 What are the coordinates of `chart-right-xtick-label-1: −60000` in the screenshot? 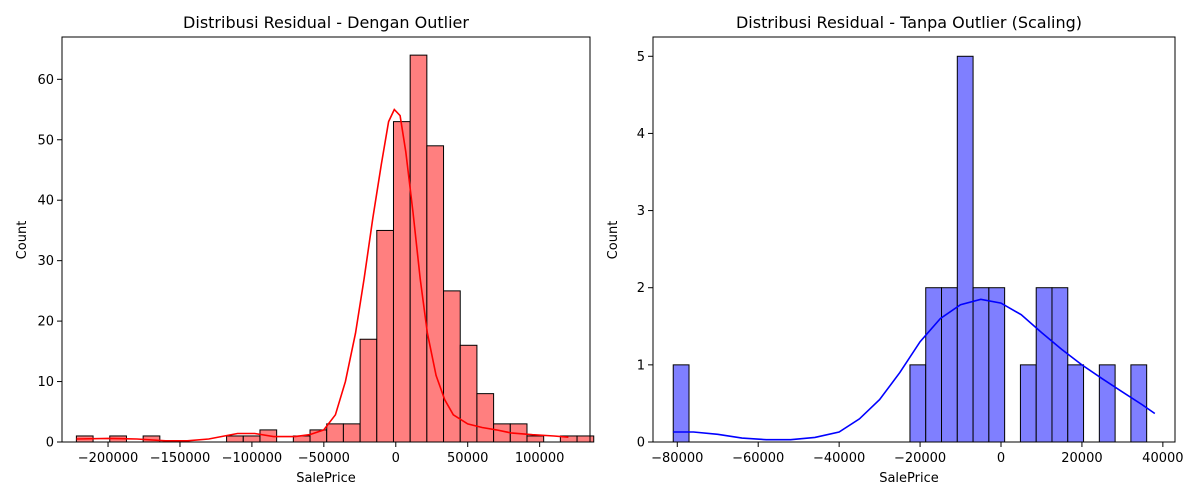 It's located at (758, 458).